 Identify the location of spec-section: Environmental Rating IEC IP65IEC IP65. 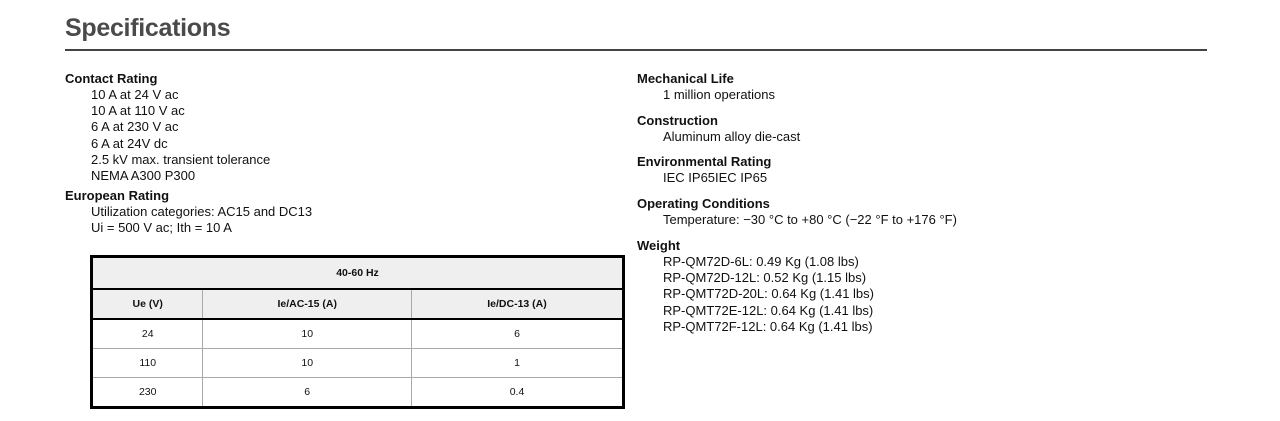
(917, 170).